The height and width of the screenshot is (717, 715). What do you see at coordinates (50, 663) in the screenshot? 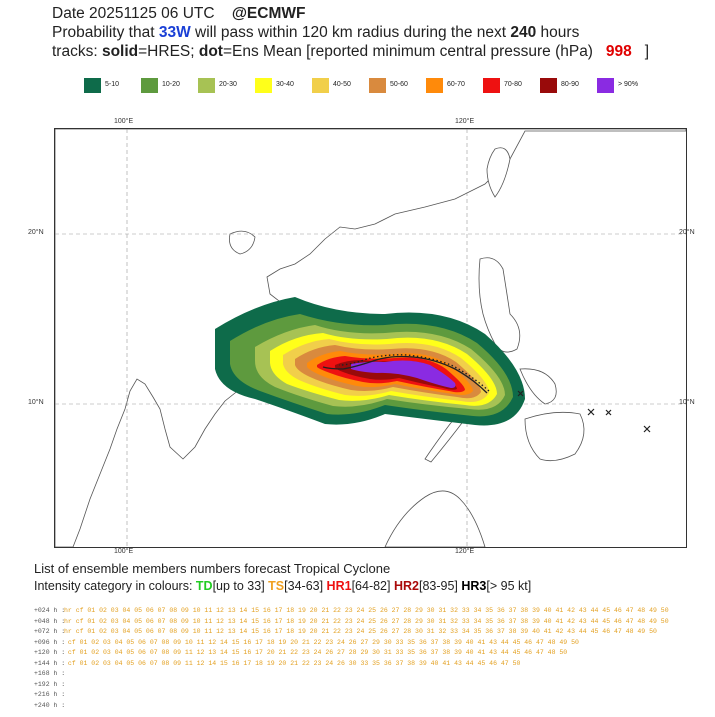
I see `ensemble-lead-time: +144 h :` at bounding box center [50, 663].